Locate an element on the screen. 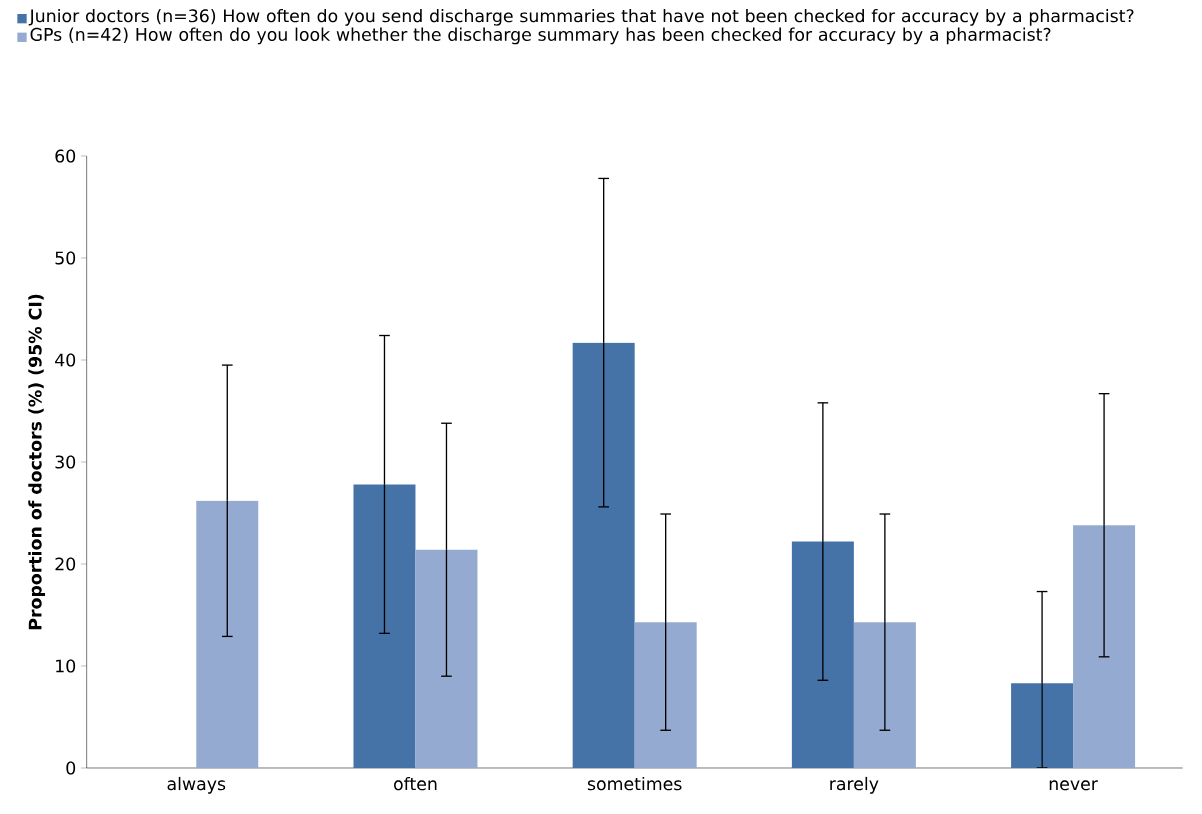 The image size is (1202, 814). y-tick-label: 30 is located at coordinates (65, 462).